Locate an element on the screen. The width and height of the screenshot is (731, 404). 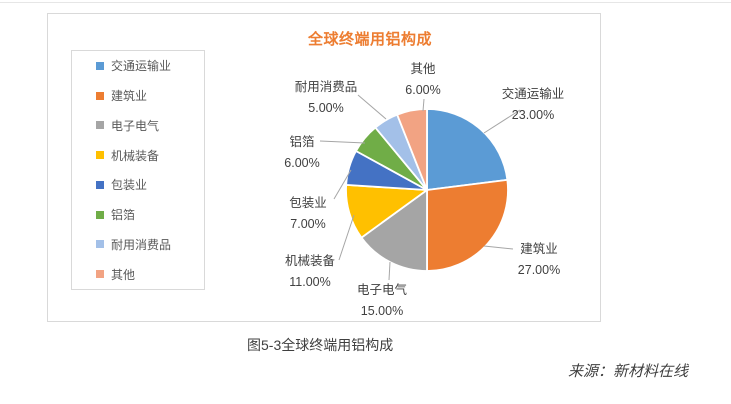
pie-data-label-value: 23.00% is located at coordinates (533, 115).